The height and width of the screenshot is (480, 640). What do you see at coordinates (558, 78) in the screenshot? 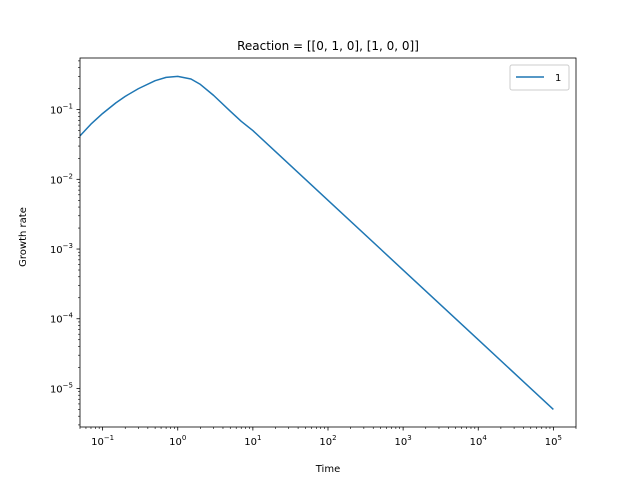
I see `legend-label: 1` at bounding box center [558, 78].